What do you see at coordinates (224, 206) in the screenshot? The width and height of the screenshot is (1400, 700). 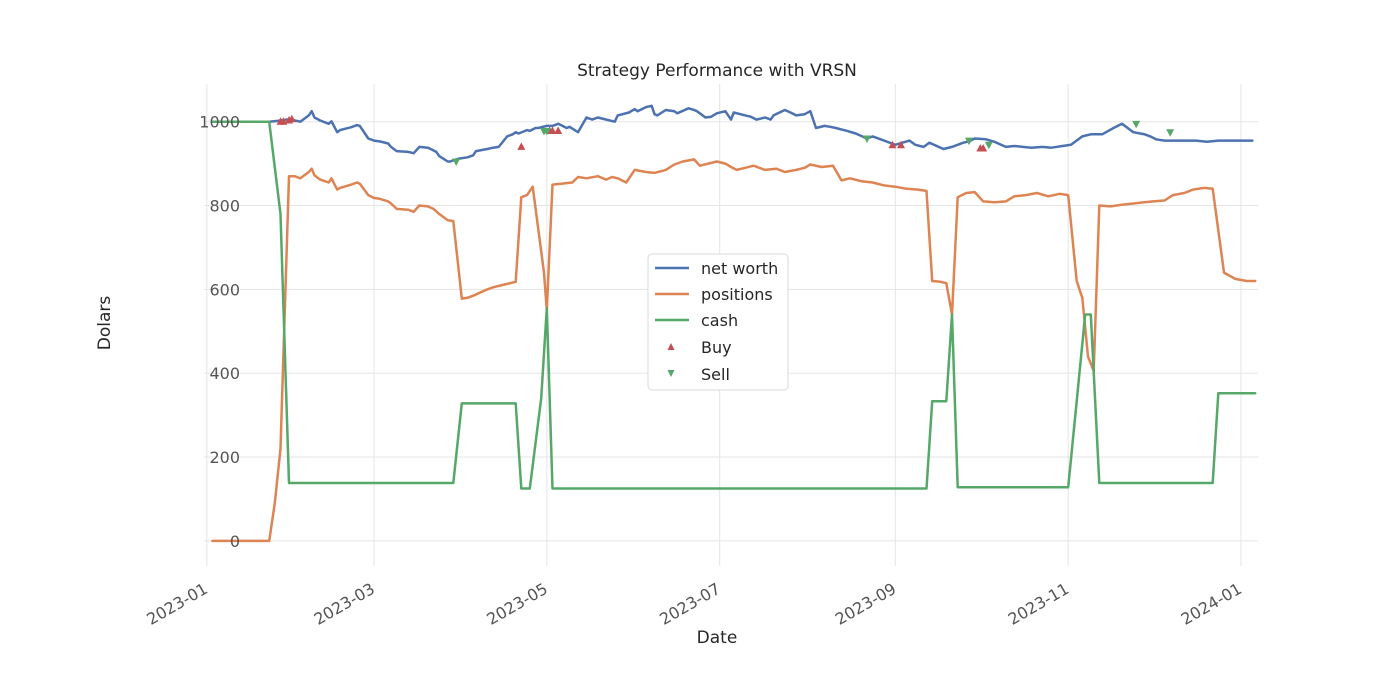 I see `y-tick-label: 800` at bounding box center [224, 206].